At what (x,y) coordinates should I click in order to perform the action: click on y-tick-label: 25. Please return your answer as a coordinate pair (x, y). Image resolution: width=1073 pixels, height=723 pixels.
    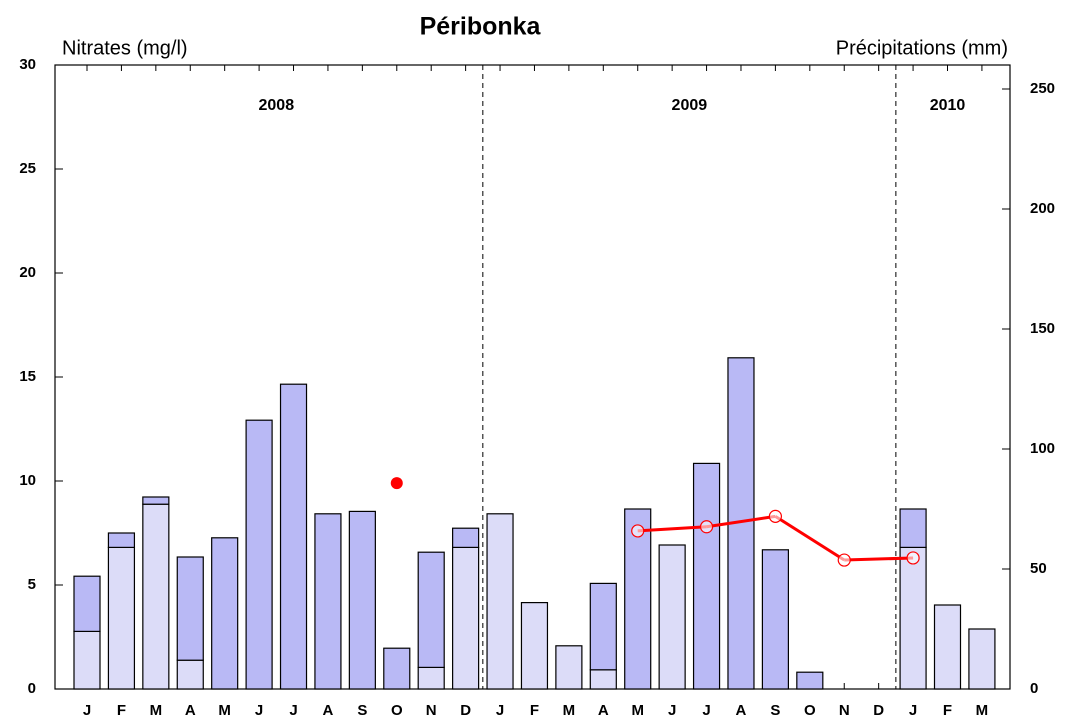
    Looking at the image, I should click on (27, 168).